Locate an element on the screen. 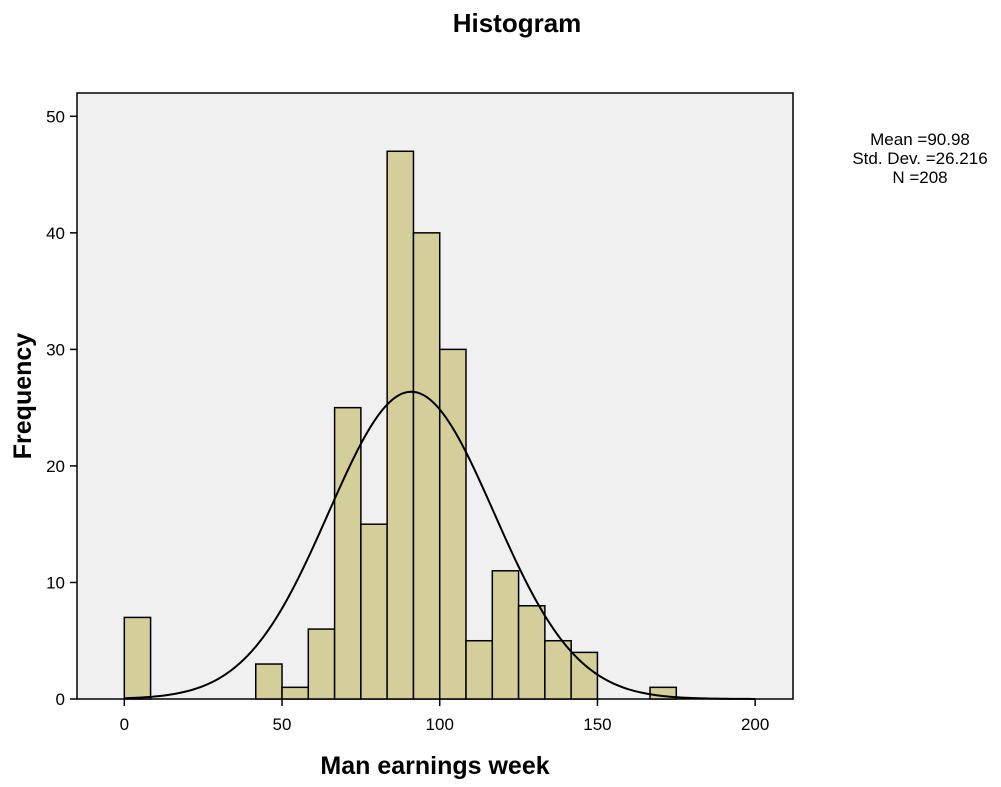 This screenshot has width=1001, height=787. y-tick-label: 0 is located at coordinates (60, 699).